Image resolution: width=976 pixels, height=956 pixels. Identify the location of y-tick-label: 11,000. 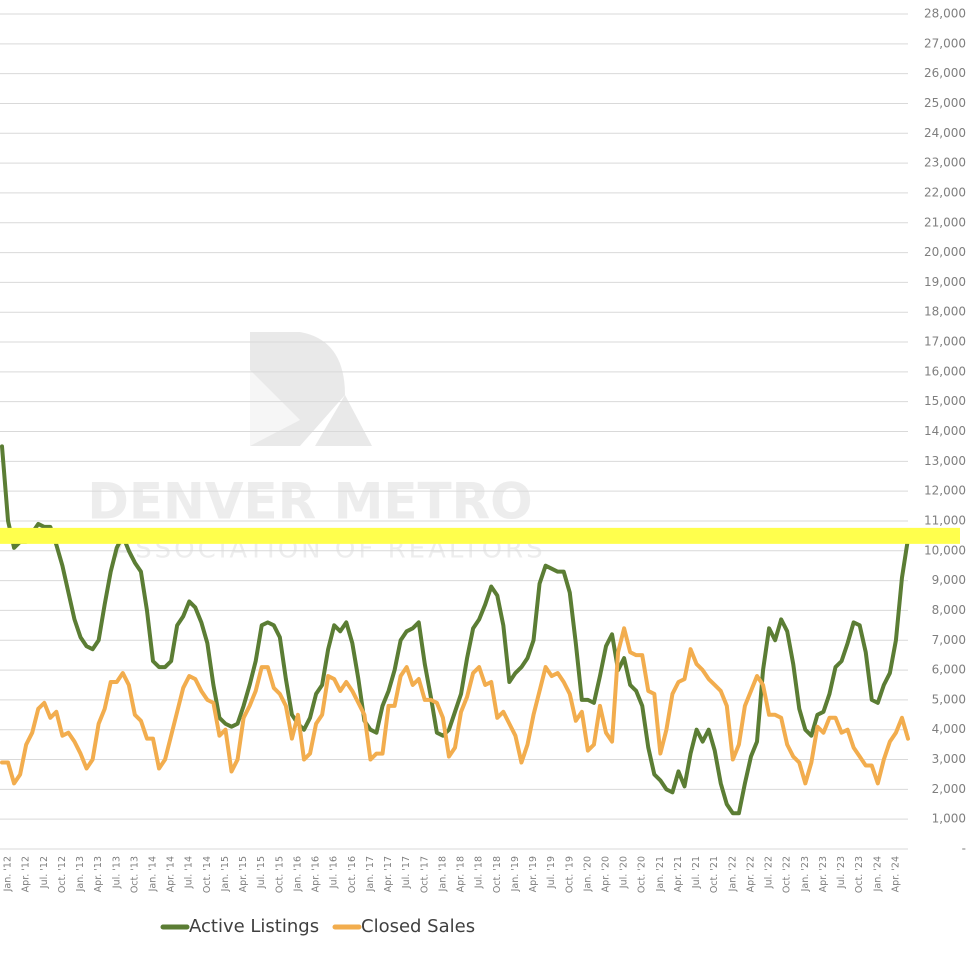
(945, 520).